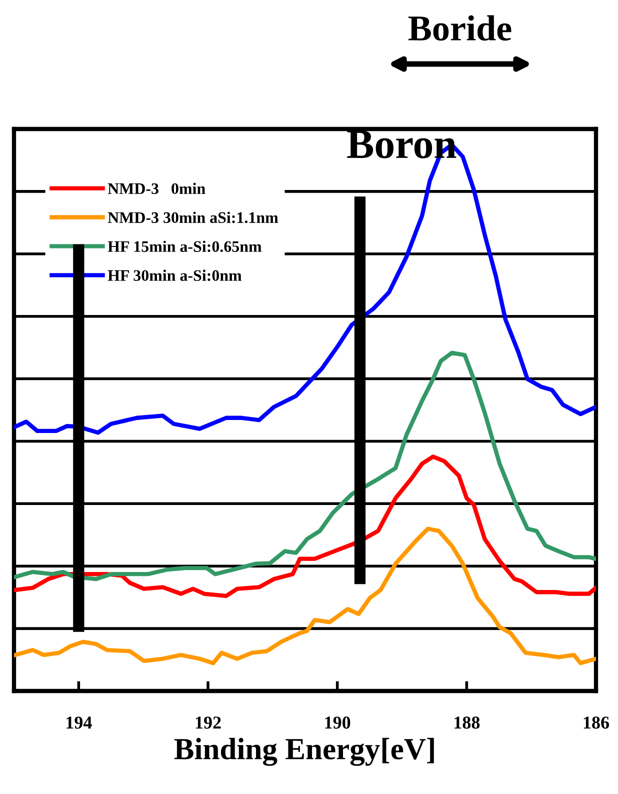 This screenshot has height=794, width=618. I want to click on legend-label: NMD-3 0min, so click(157, 188).